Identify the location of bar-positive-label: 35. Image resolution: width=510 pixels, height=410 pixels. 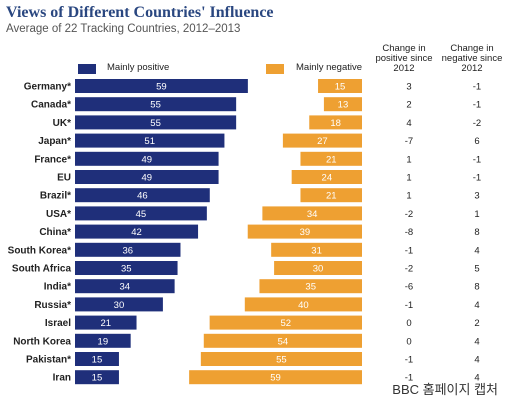
(126, 269).